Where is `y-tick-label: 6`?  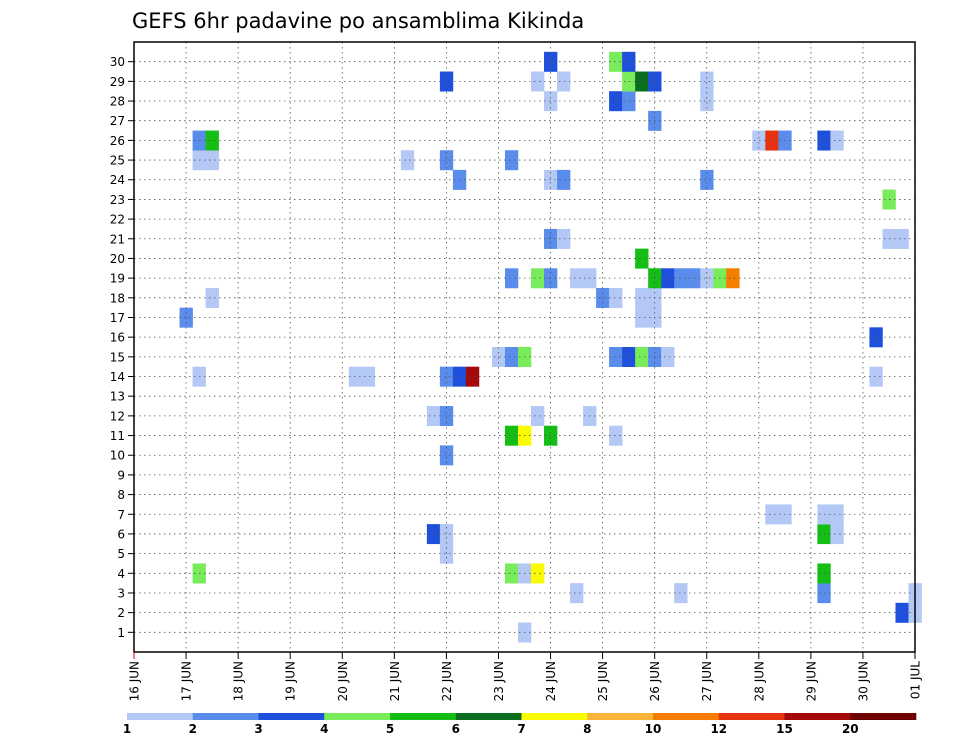 y-tick-label: 6 is located at coordinates (121, 534).